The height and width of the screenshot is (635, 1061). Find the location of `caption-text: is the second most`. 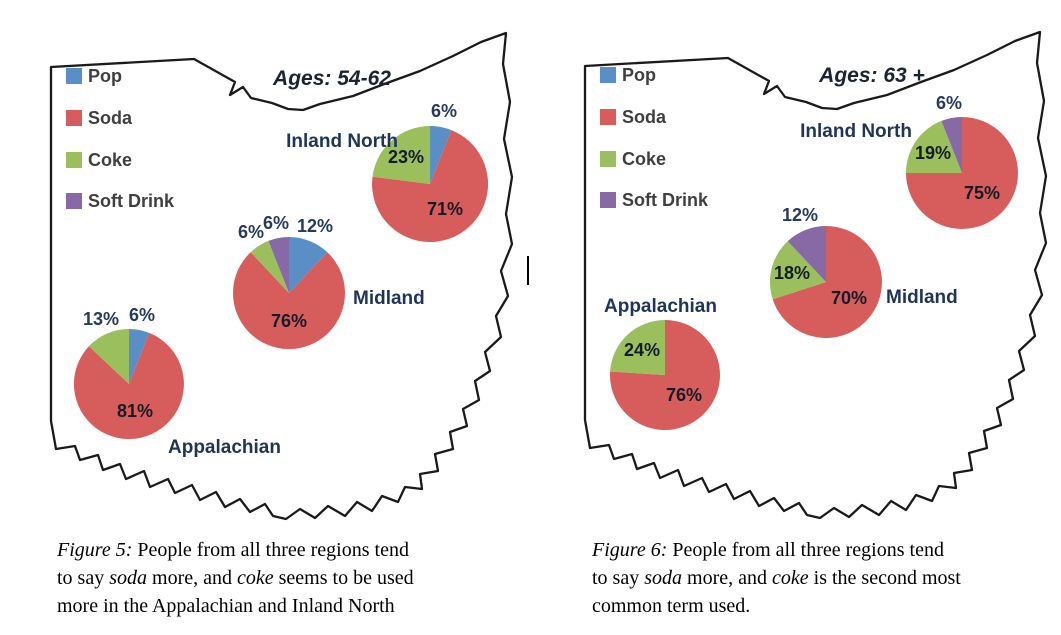

caption-text: is the second most is located at coordinates (884, 578).